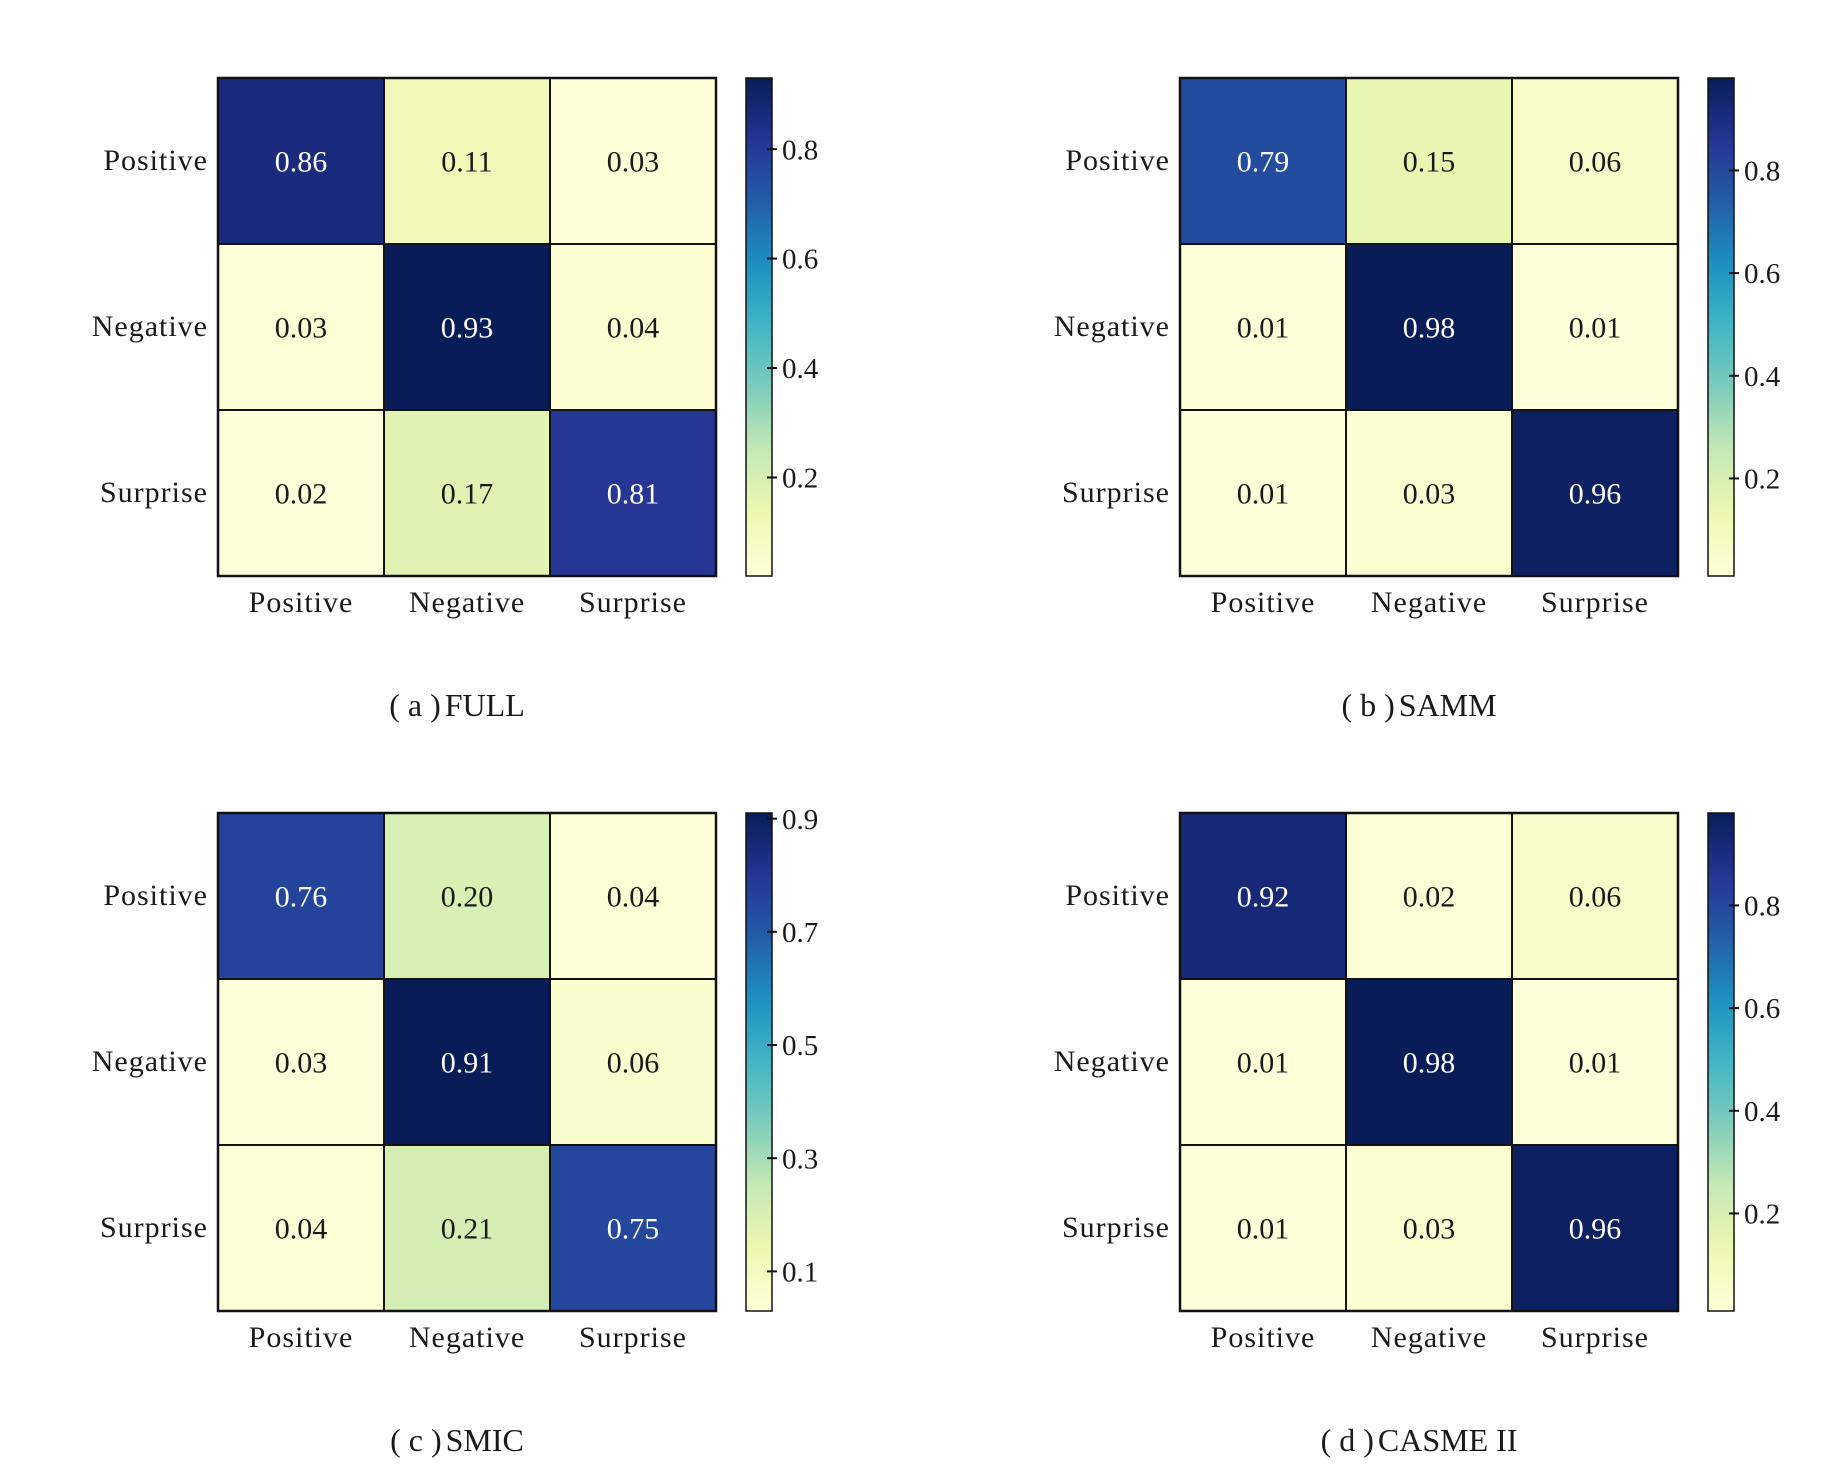  Describe the element at coordinates (633, 1229) in the screenshot. I see `cell-value-label: 0.75` at that location.